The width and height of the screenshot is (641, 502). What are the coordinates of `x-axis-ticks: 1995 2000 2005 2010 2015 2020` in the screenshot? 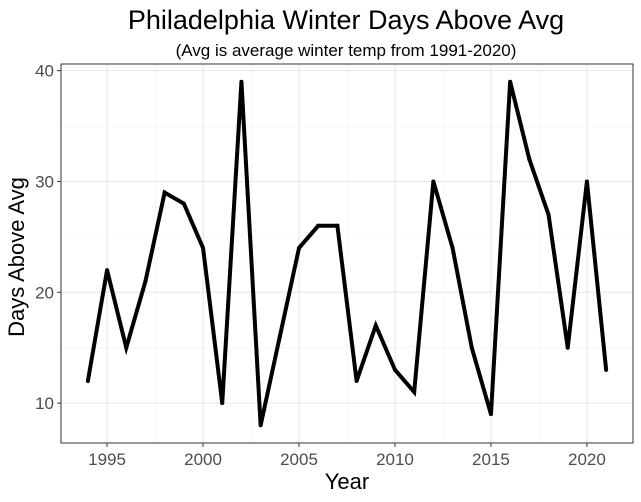 It's located at (347, 456).